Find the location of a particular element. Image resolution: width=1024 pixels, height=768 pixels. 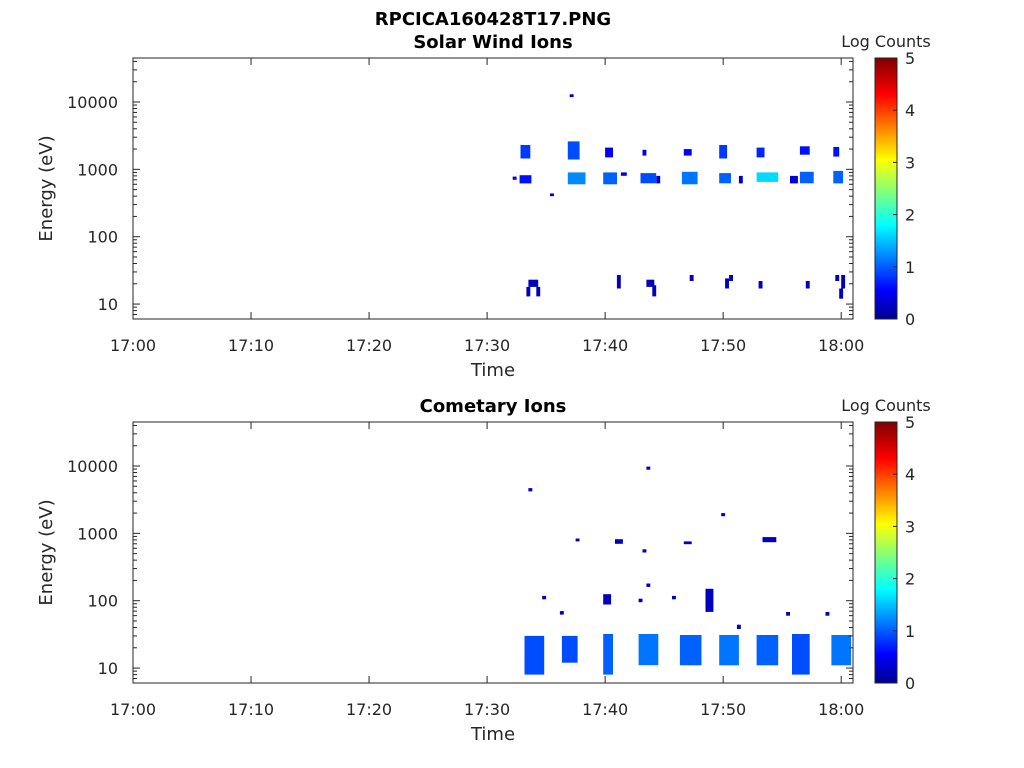

y-tick-label: 100 is located at coordinates (102, 237).